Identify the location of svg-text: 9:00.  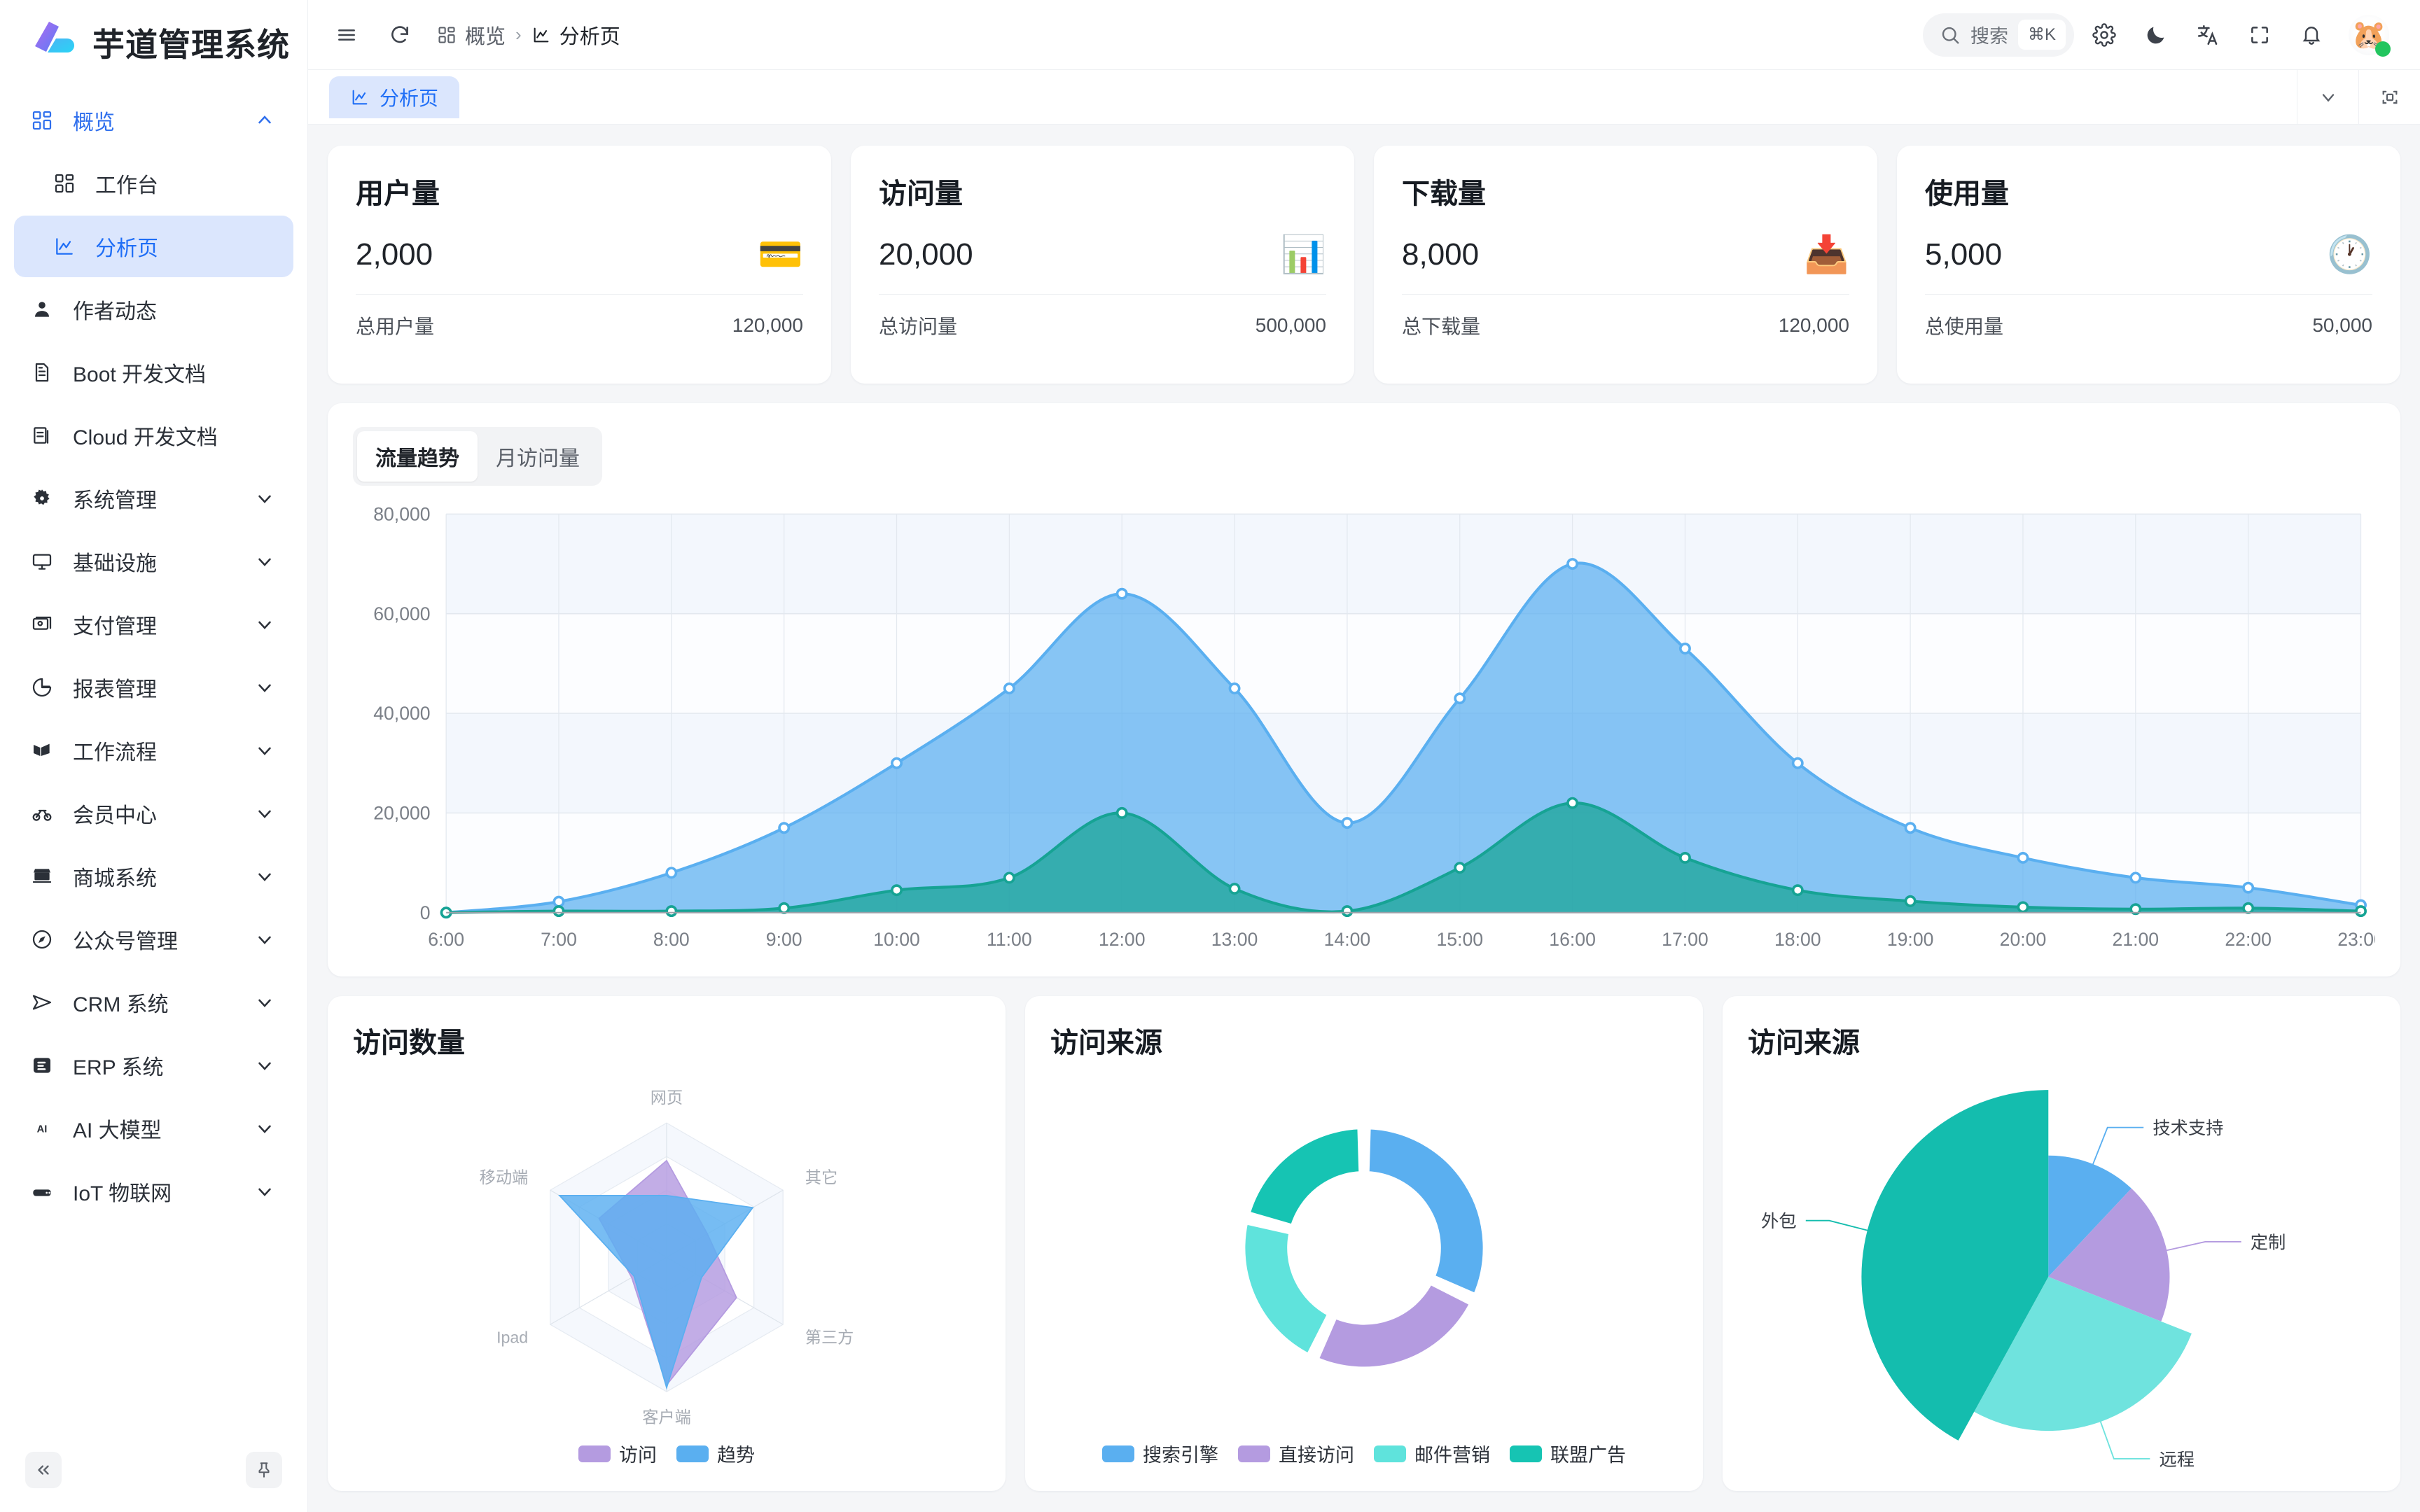
(784, 939).